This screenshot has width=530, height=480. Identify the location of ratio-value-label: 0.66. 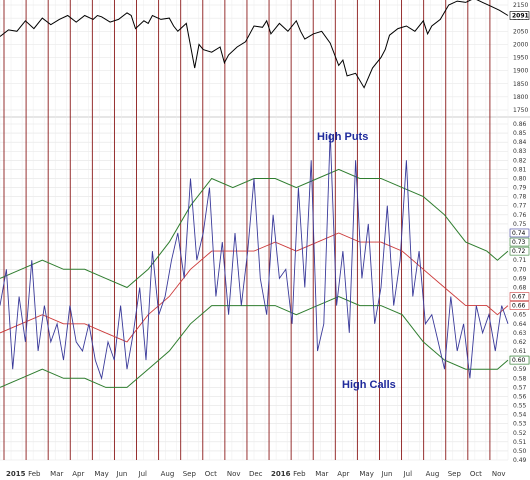
(519, 306).